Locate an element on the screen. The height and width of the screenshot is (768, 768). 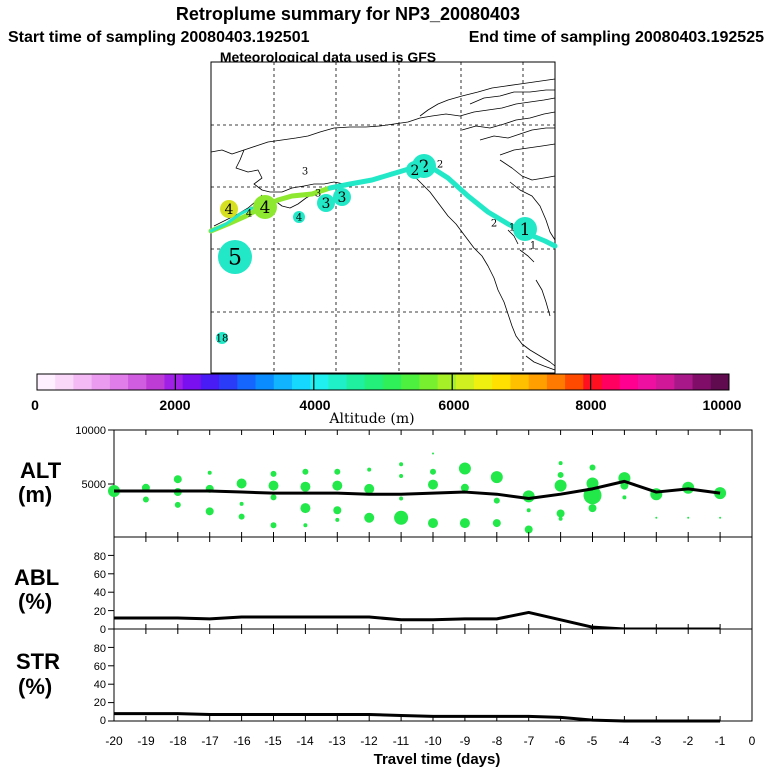
map-marker: 18 is located at coordinates (222, 338).